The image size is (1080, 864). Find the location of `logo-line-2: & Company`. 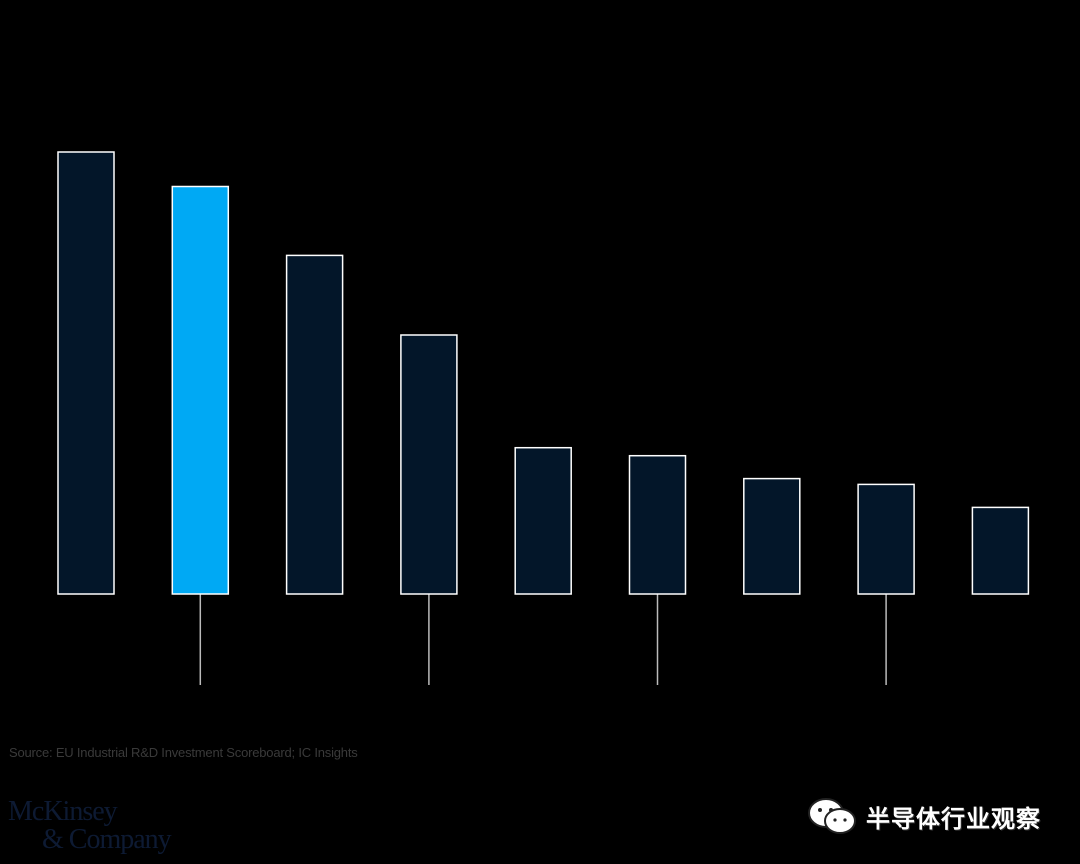

logo-line-2: & Company is located at coordinates (107, 839).